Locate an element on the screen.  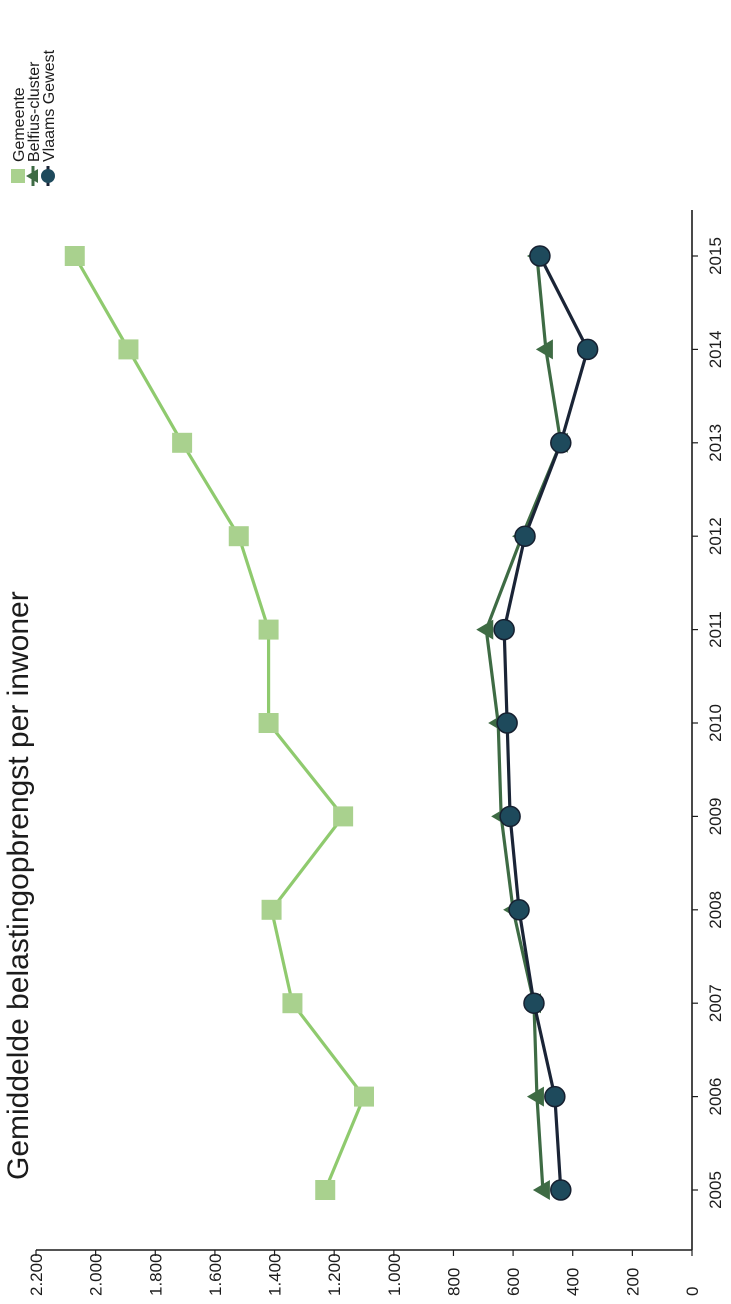
x-tick-label: 2015 is located at coordinates (715, 256).